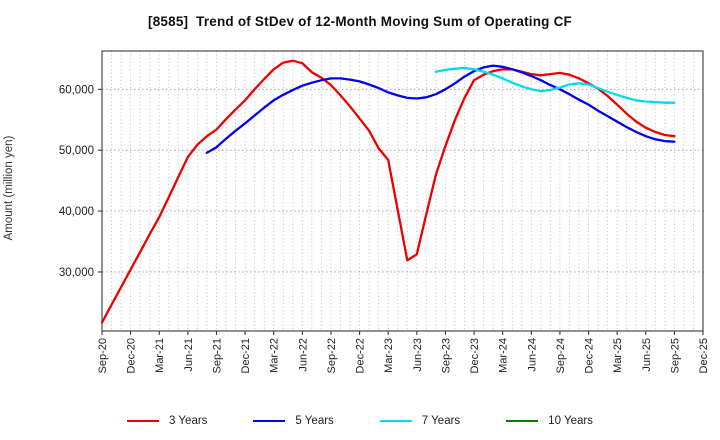 The image size is (720, 440). What do you see at coordinates (440, 109) in the screenshot?
I see `series-line-5-years` at bounding box center [440, 109].